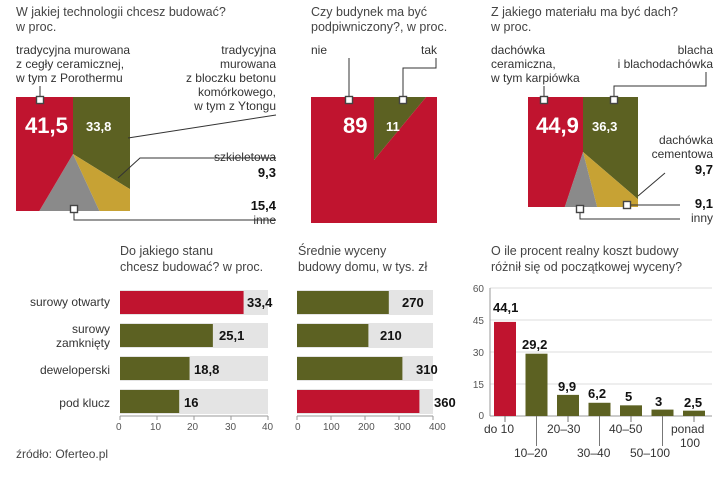 Image resolution: width=720 pixels, height=478 pixels. I want to click on bars1-cat2-label-line2: zamknięty, so click(82, 343).